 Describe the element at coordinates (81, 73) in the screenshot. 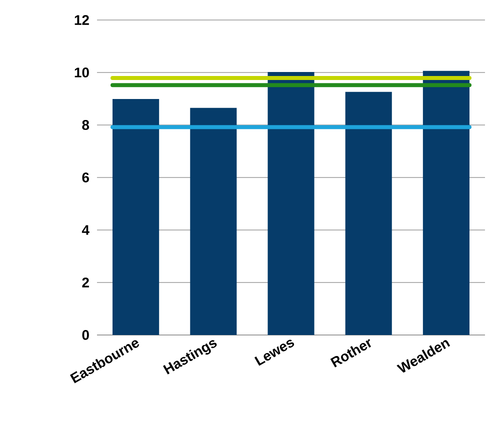

I see `y-tick-label: 10` at that location.